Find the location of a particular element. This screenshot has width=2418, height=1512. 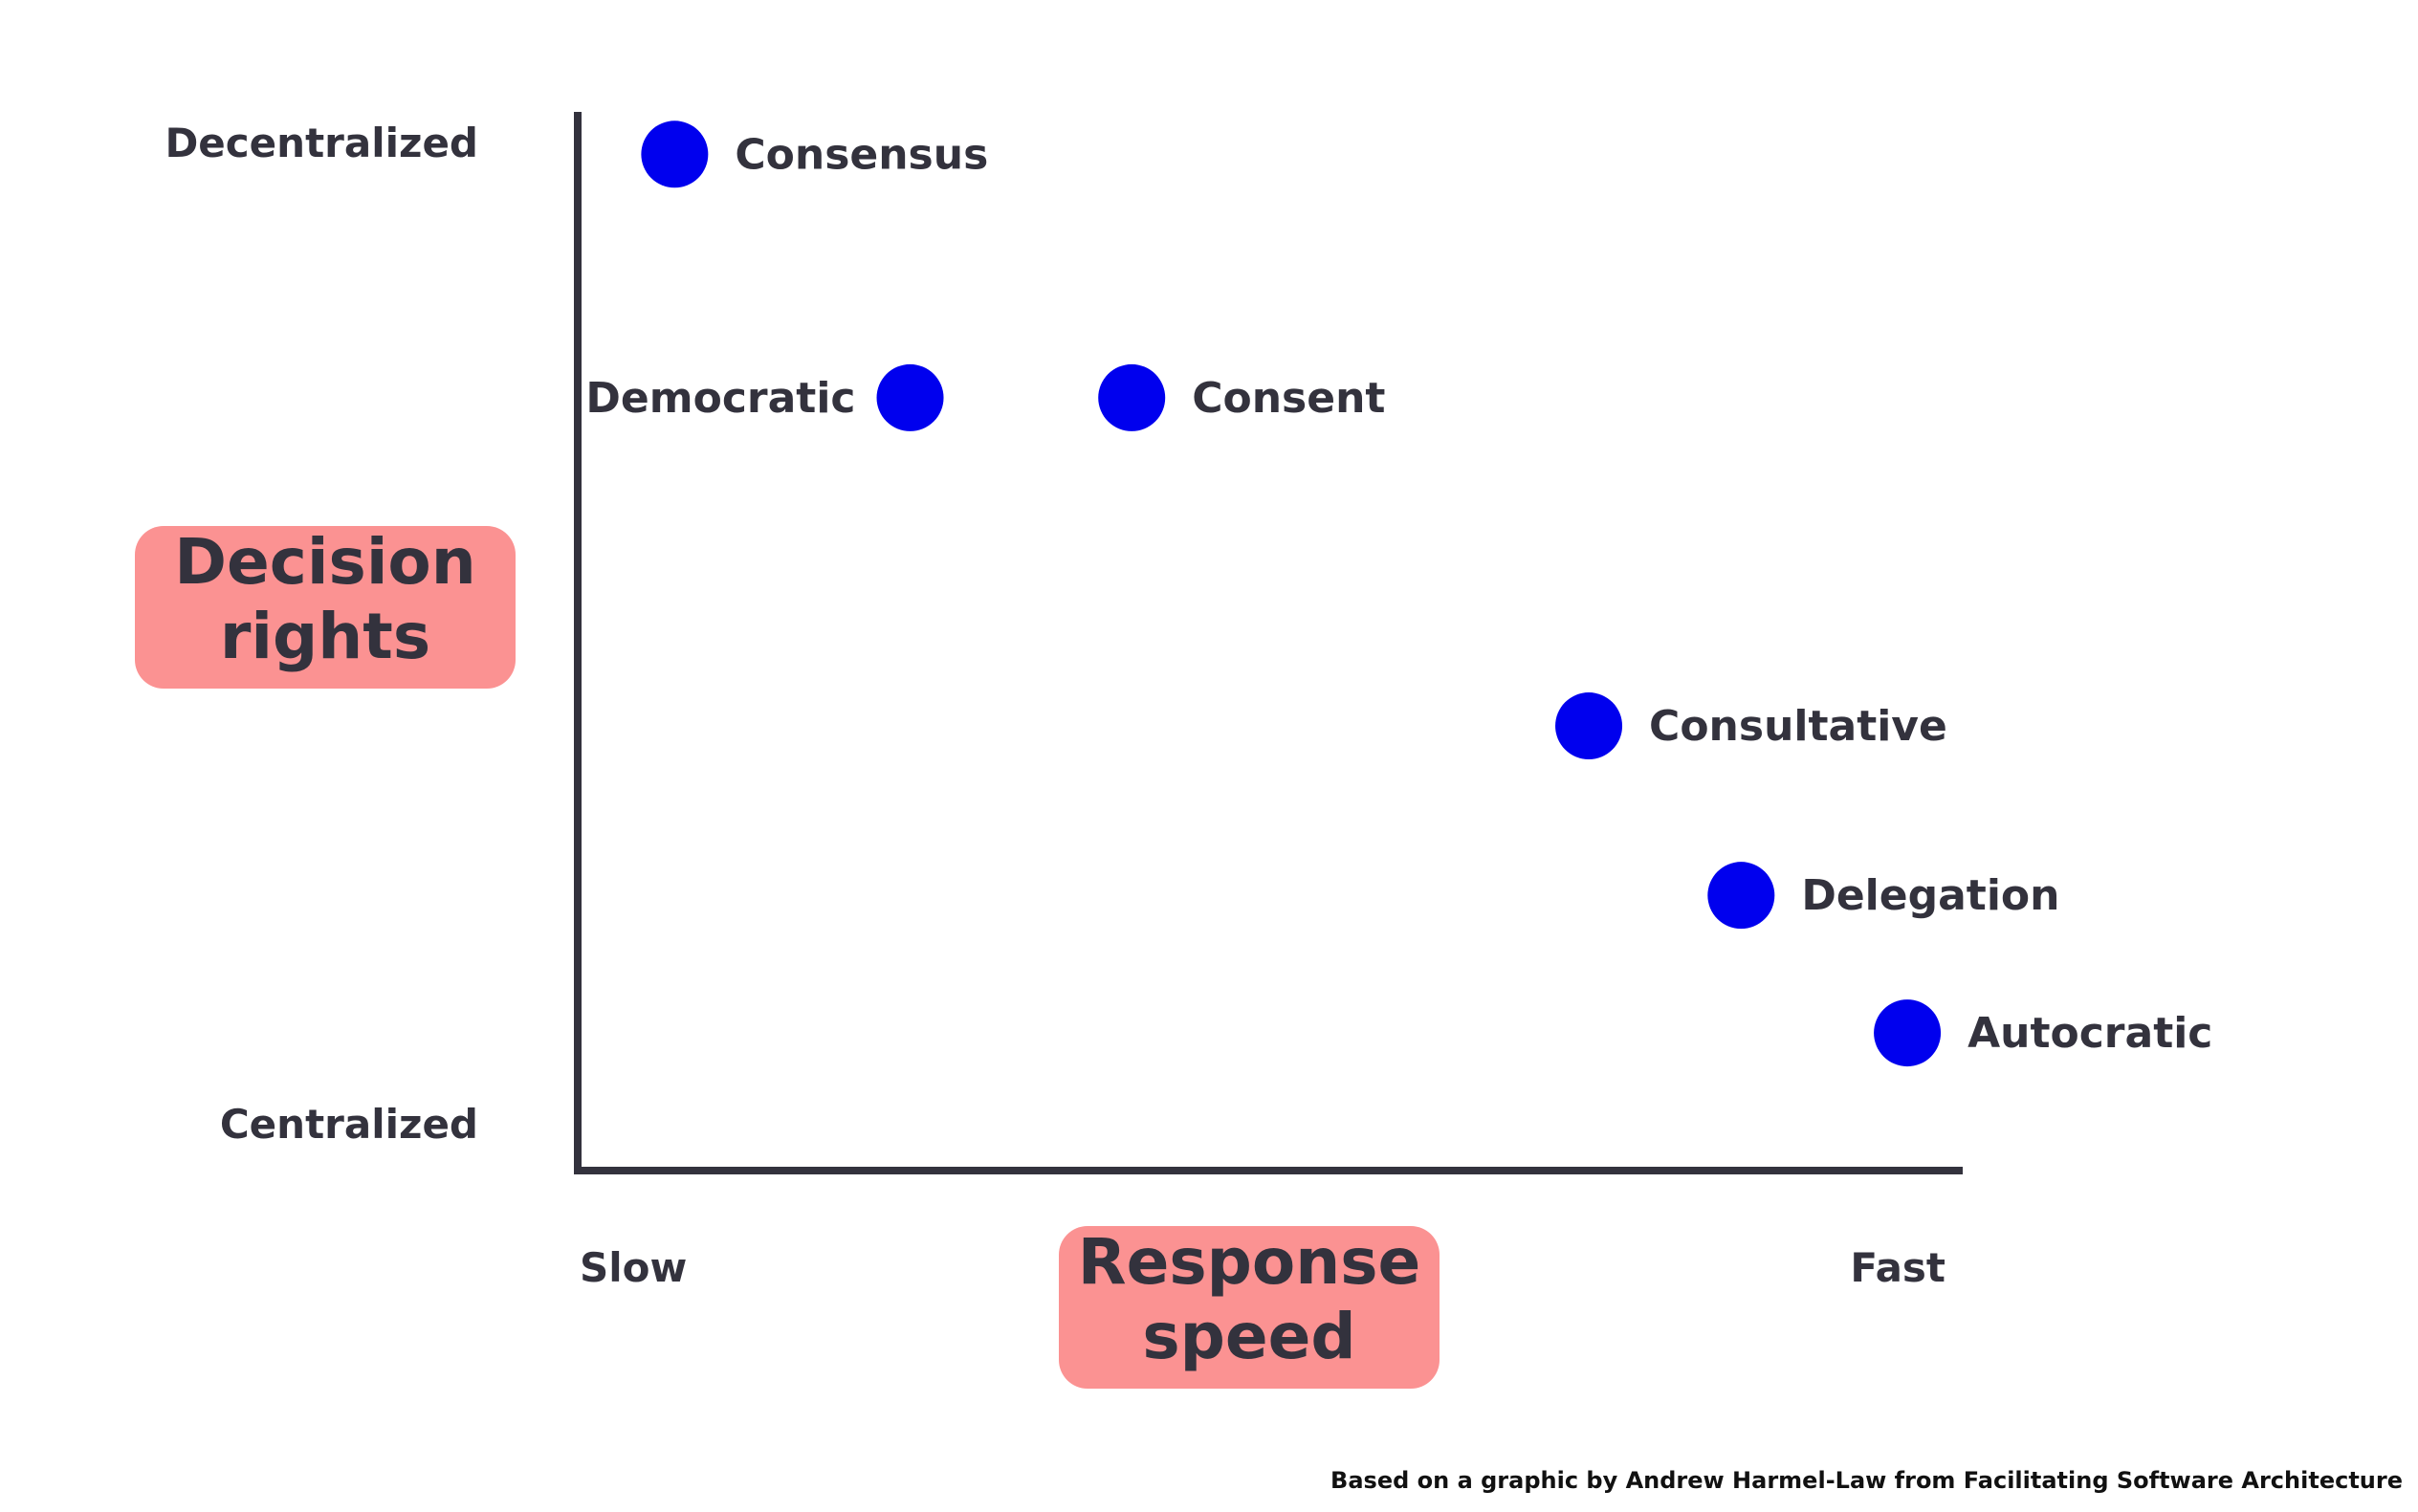

point-label-democratic: Democratic is located at coordinates (720, 398).